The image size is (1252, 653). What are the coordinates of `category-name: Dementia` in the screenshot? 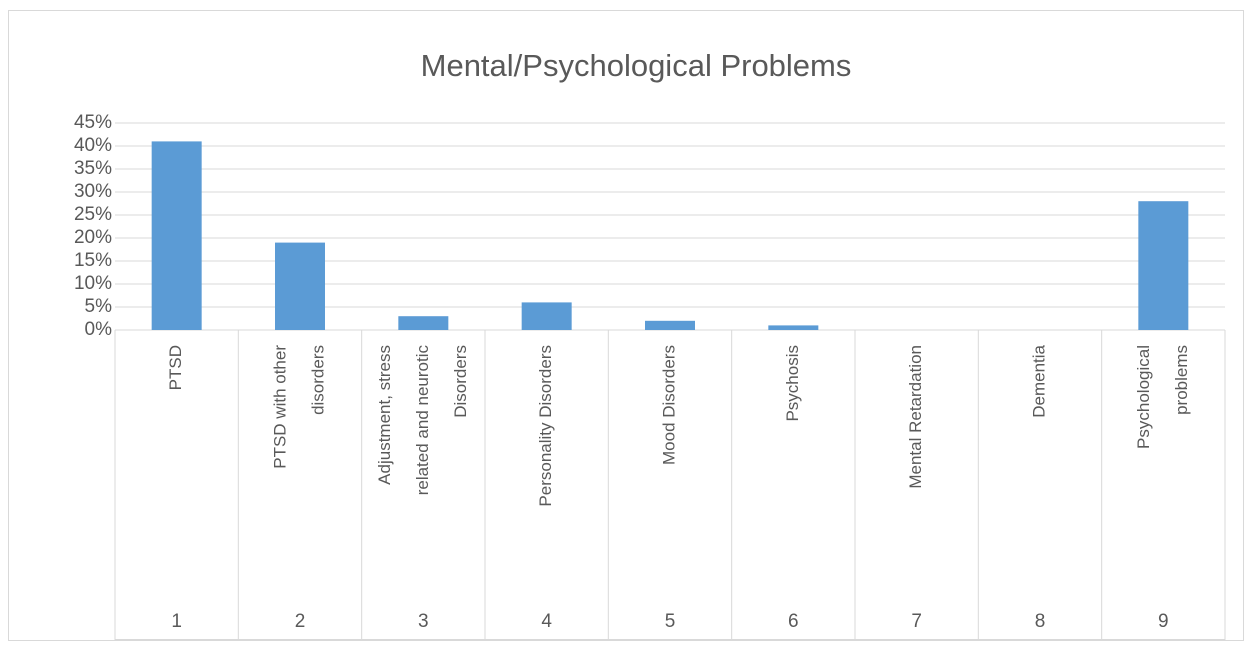 It's located at (1038, 380).